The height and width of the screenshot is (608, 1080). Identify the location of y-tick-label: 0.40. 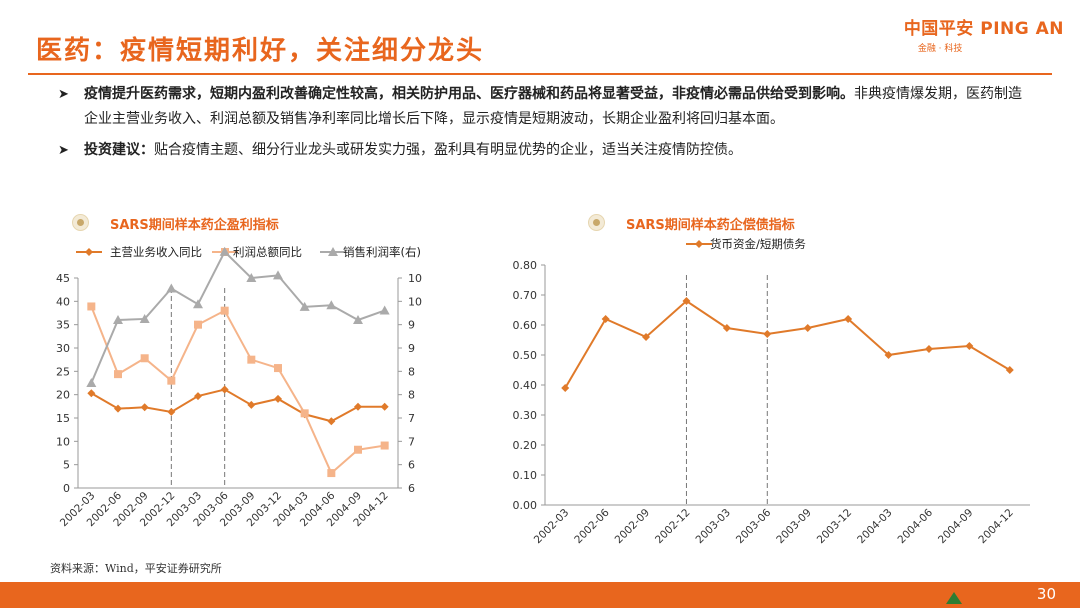
(525, 385).